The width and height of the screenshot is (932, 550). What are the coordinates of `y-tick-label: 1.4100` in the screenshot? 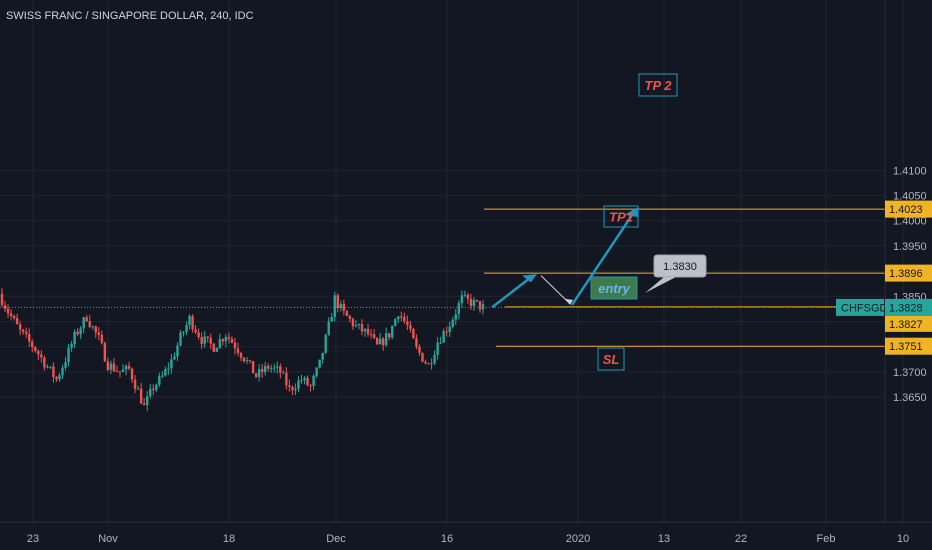 It's located at (910, 171).